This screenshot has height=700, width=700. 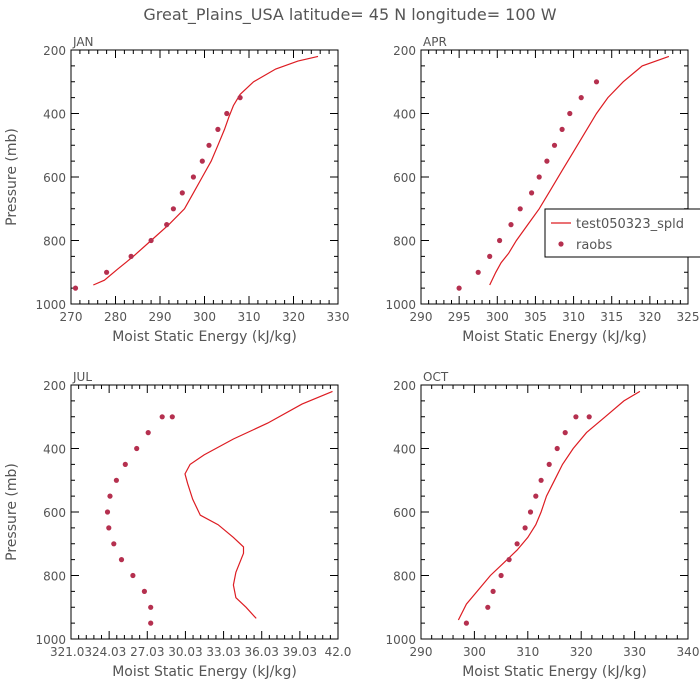 I want to click on x-tick-label: 270, so click(x=71, y=317).